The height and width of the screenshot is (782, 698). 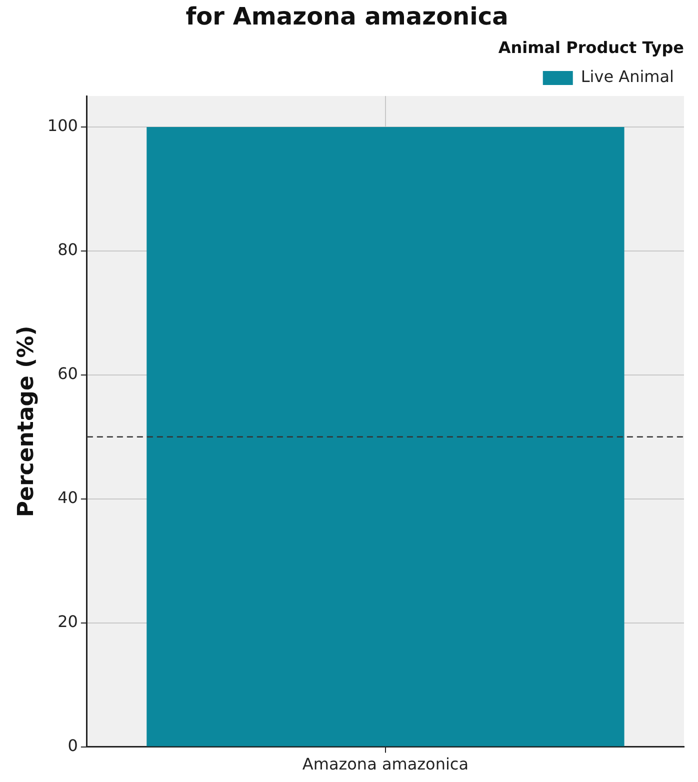 I want to click on legend-title: Animal Product Type, so click(x=591, y=47).